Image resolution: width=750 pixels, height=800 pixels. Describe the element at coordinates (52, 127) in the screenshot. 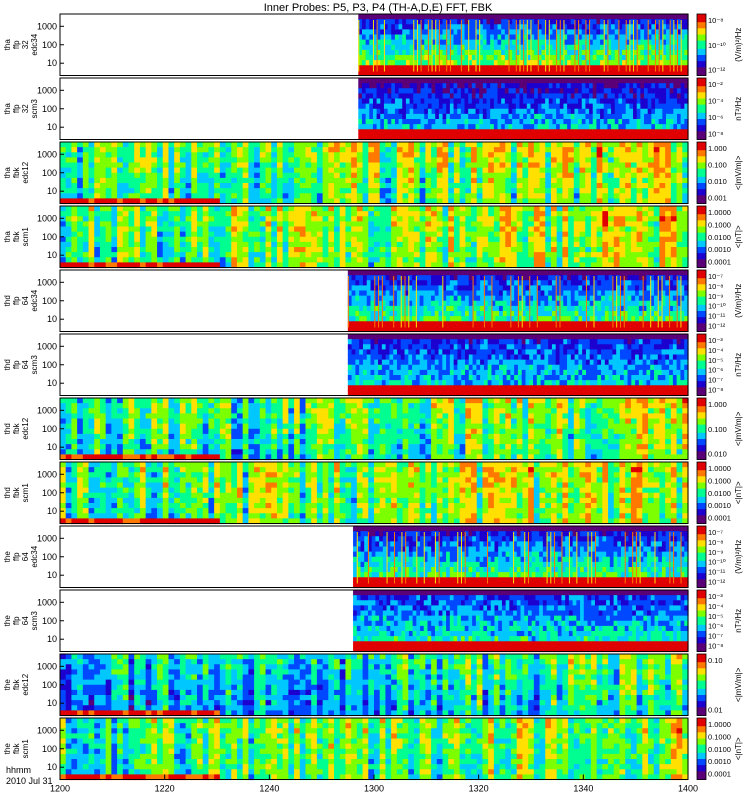

I see `y-tick-label: 10` at that location.